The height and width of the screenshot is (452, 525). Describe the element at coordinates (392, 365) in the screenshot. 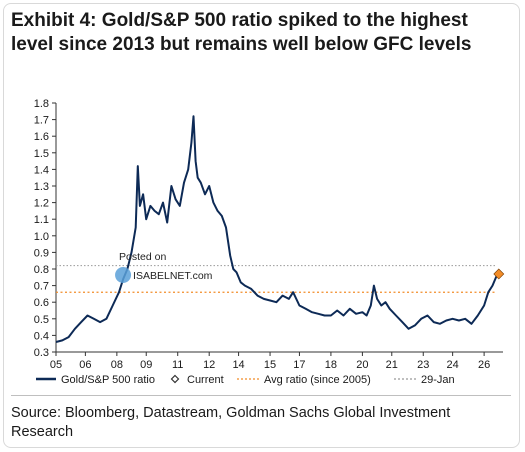

I see `x-tick-label: 21` at that location.